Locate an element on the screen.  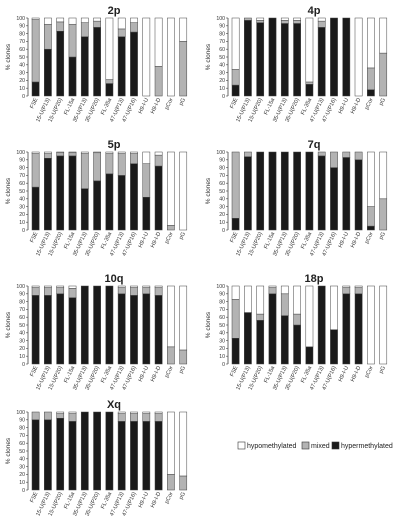
y-tick-label: 60 is located at coordinates (22, 444).